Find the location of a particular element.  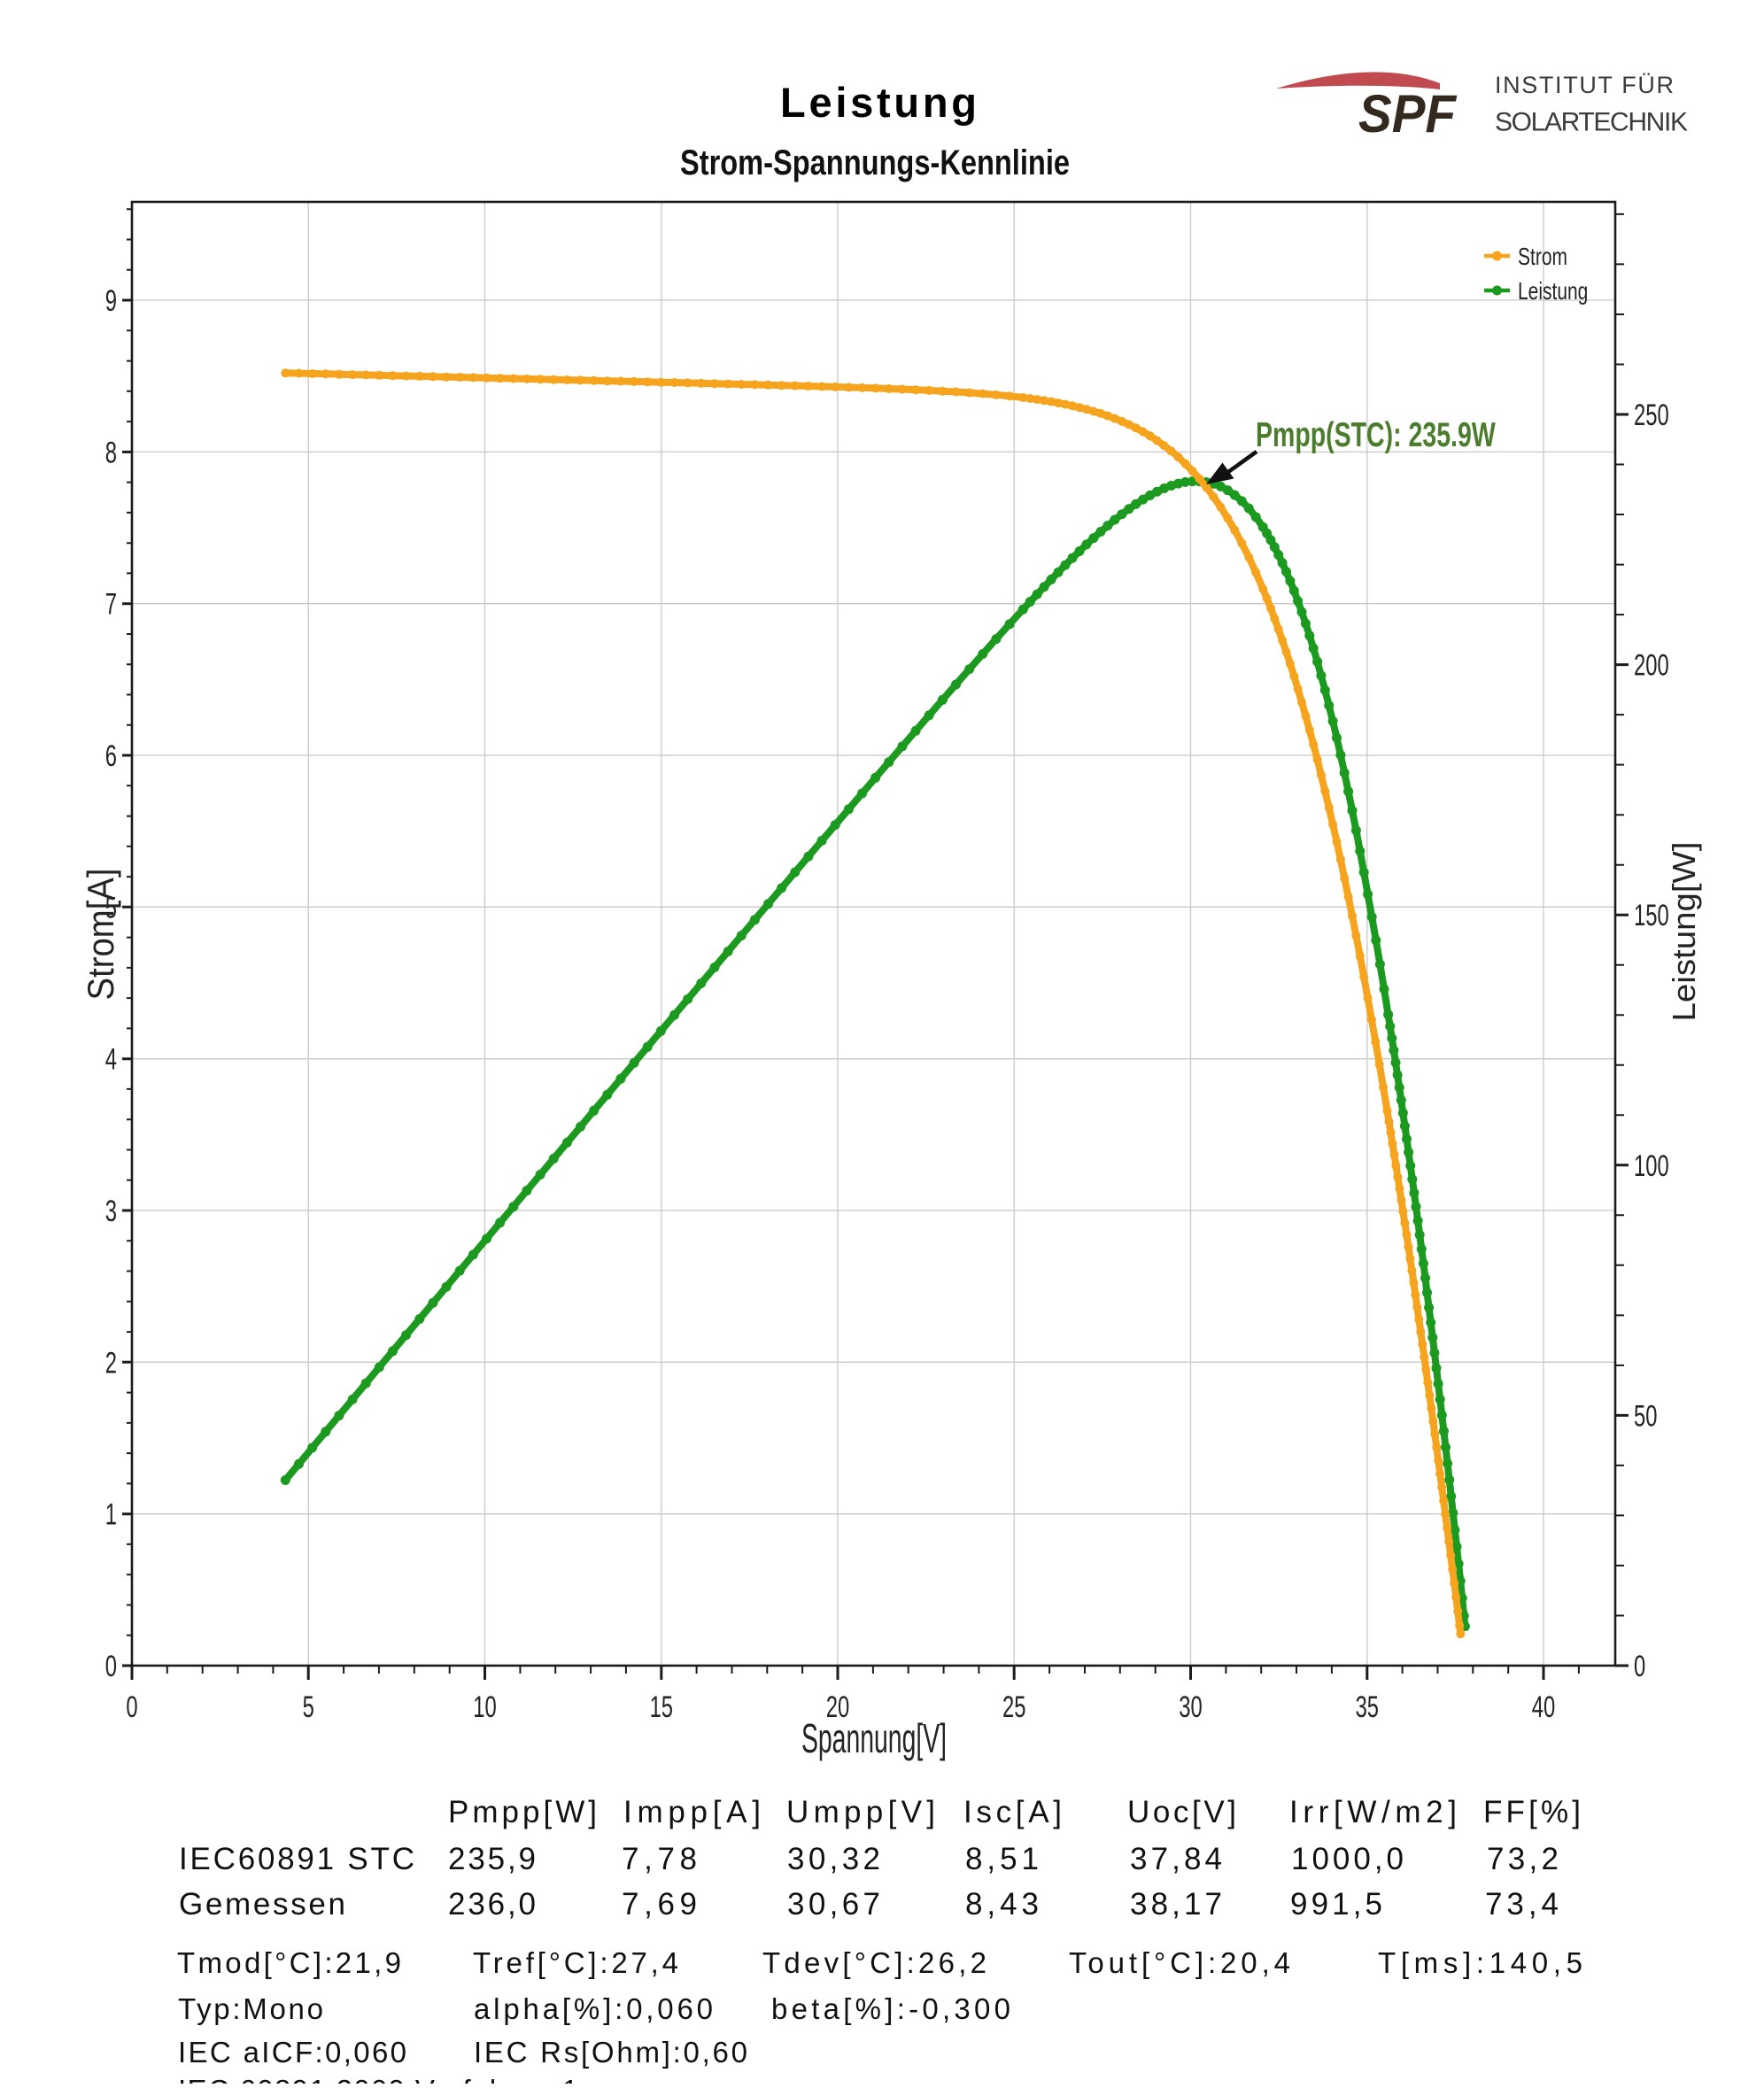

svg-text: 30,67 is located at coordinates (833, 1905).